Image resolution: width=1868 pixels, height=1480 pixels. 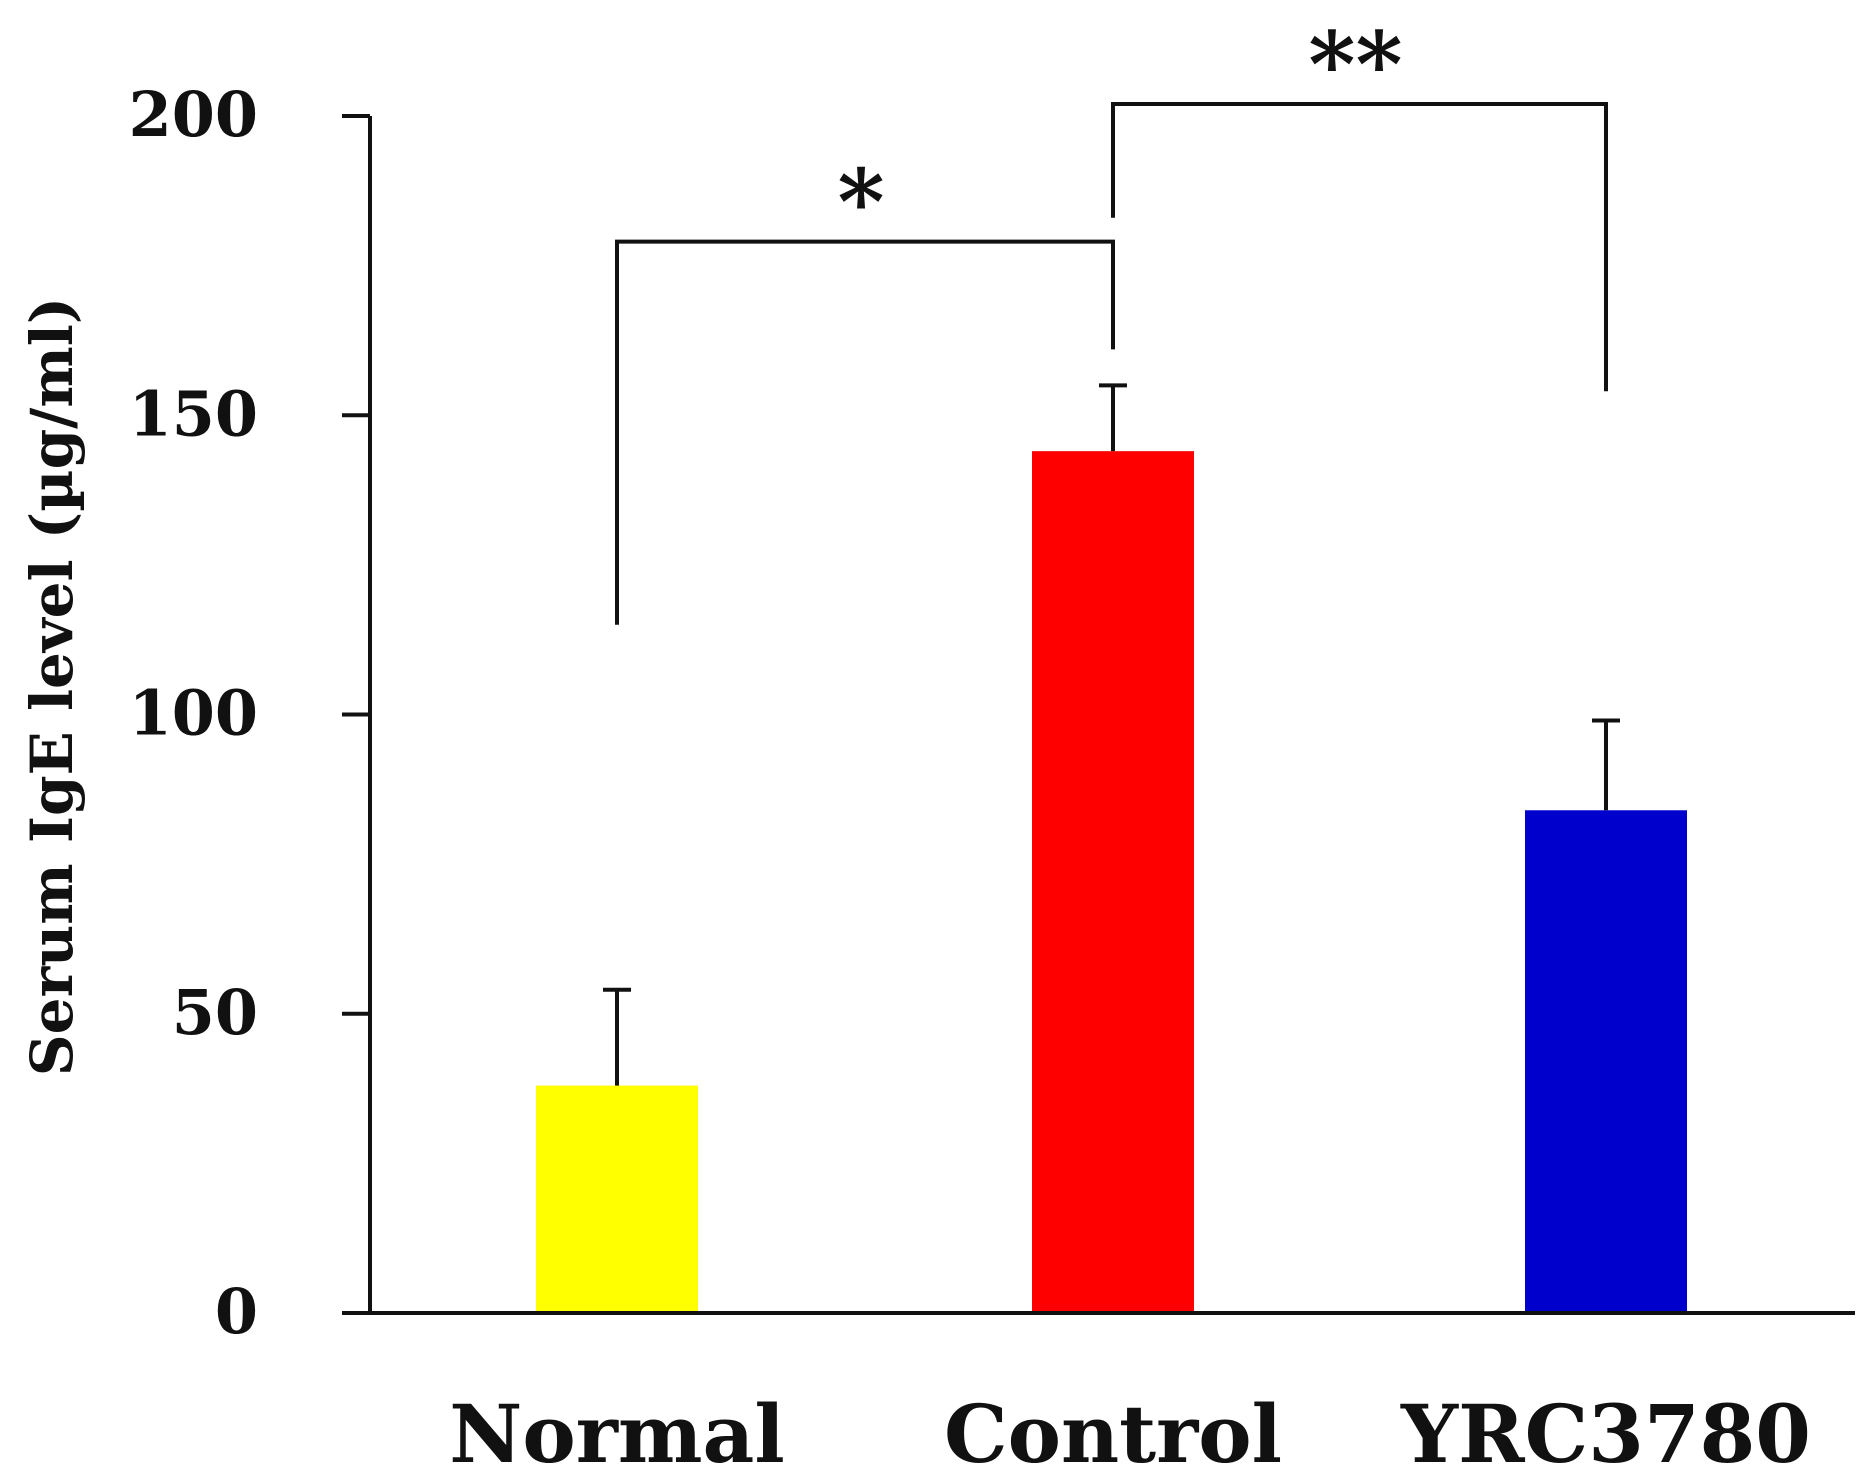 I want to click on y-tick-label: 150, so click(x=193, y=413).